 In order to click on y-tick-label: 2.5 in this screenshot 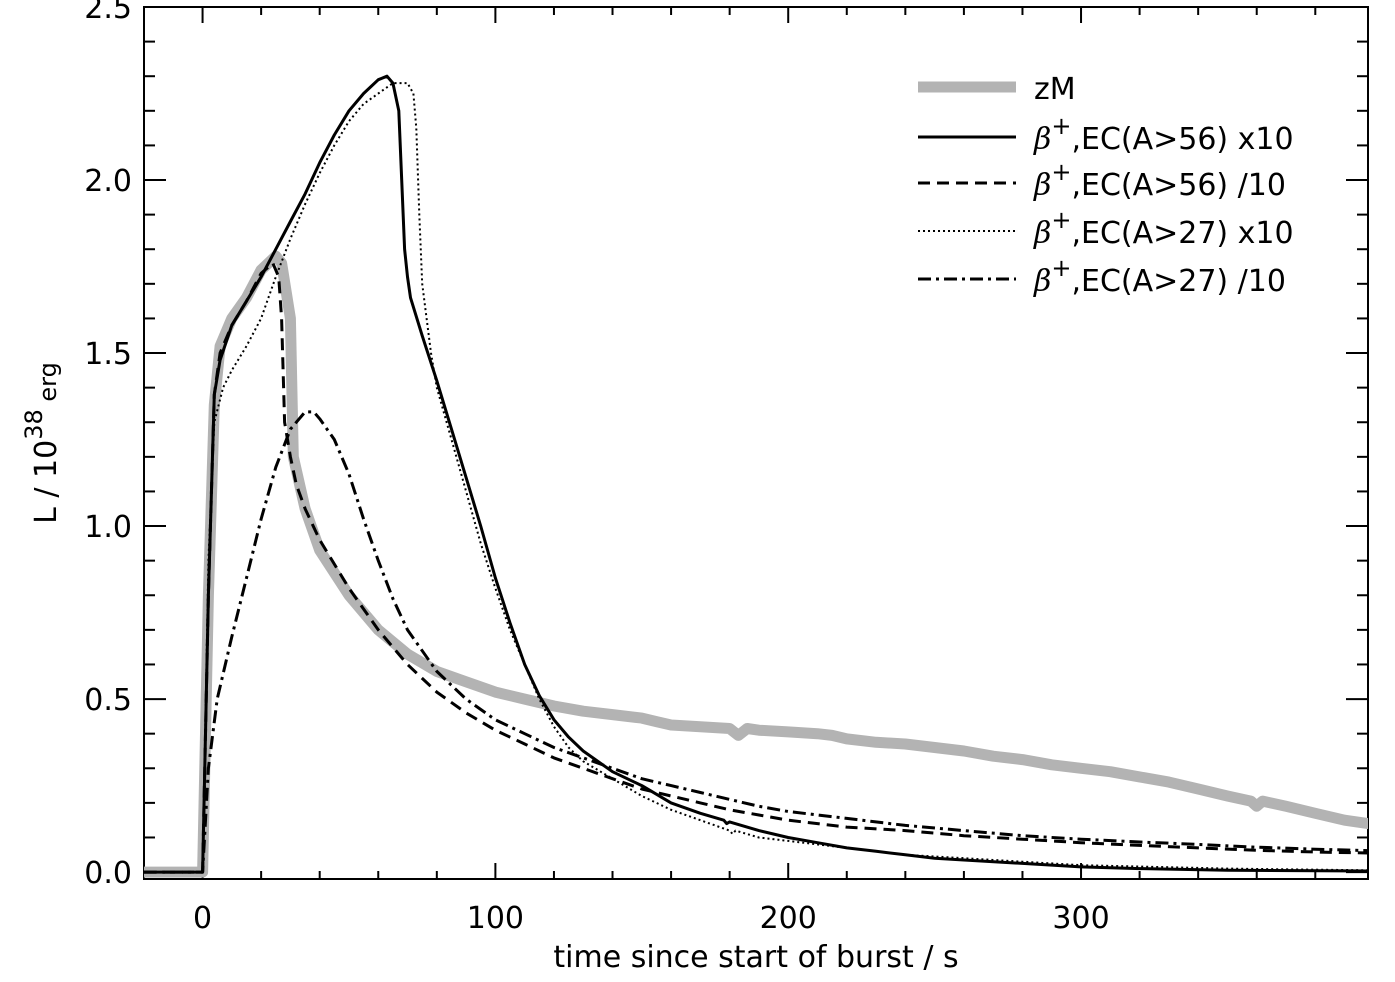, I will do `click(108, 13)`.